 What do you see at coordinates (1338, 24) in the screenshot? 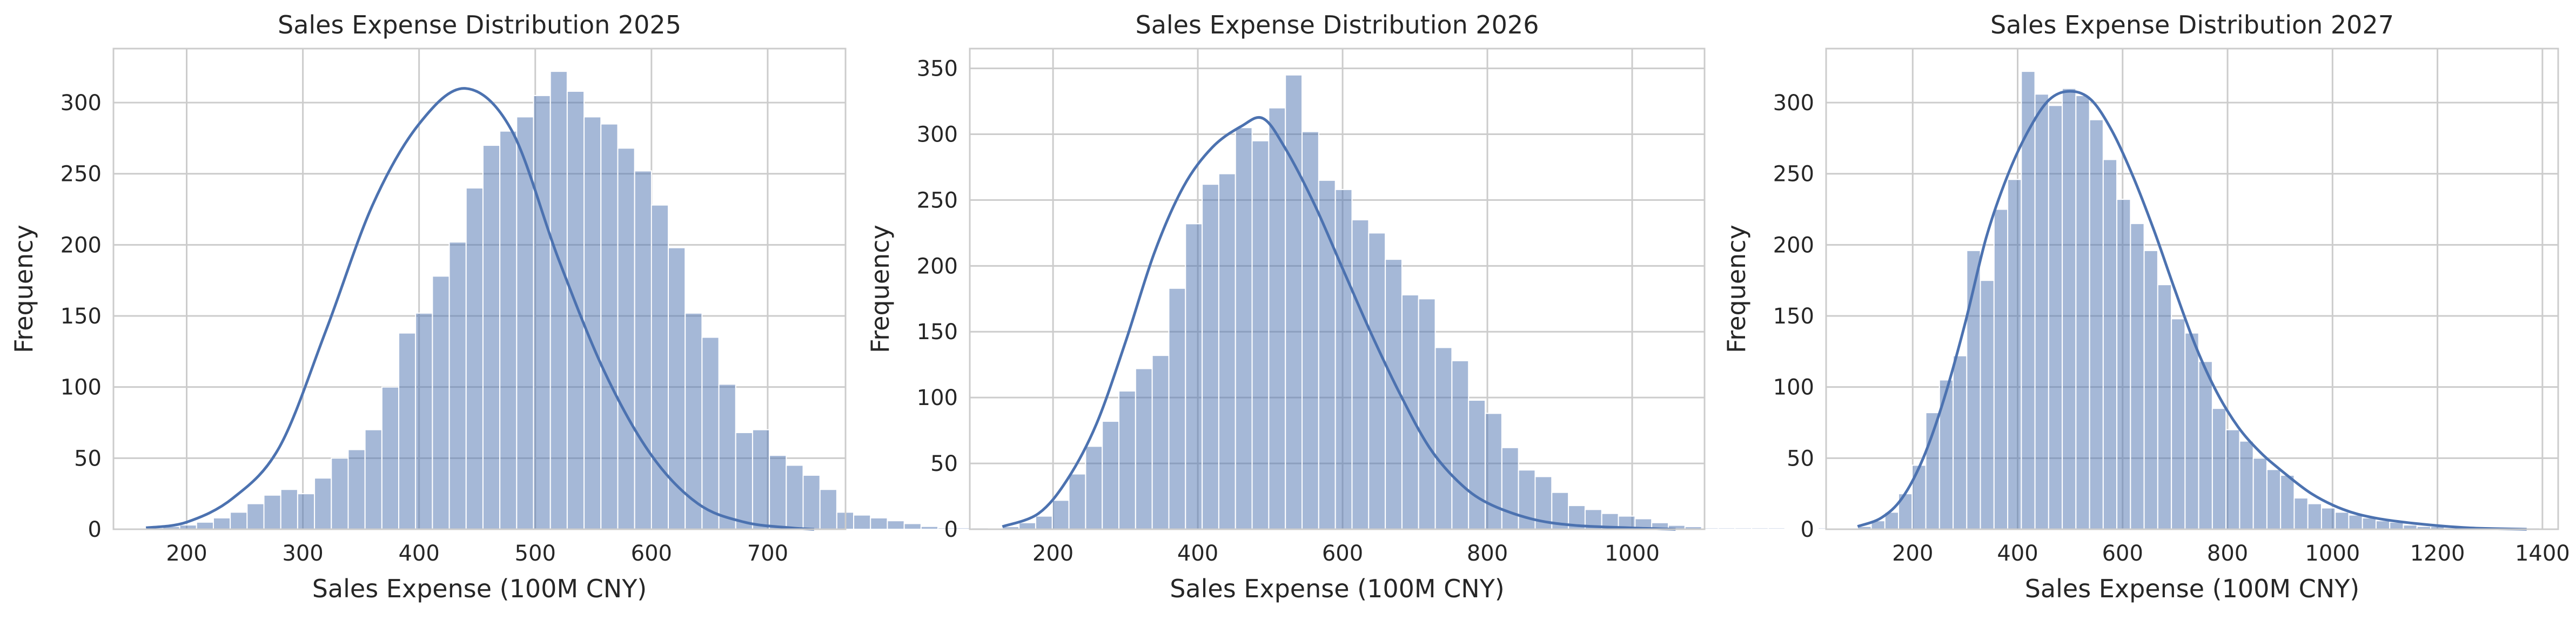
I see `chart-title: Sales Expense Distribution 2026` at bounding box center [1338, 24].